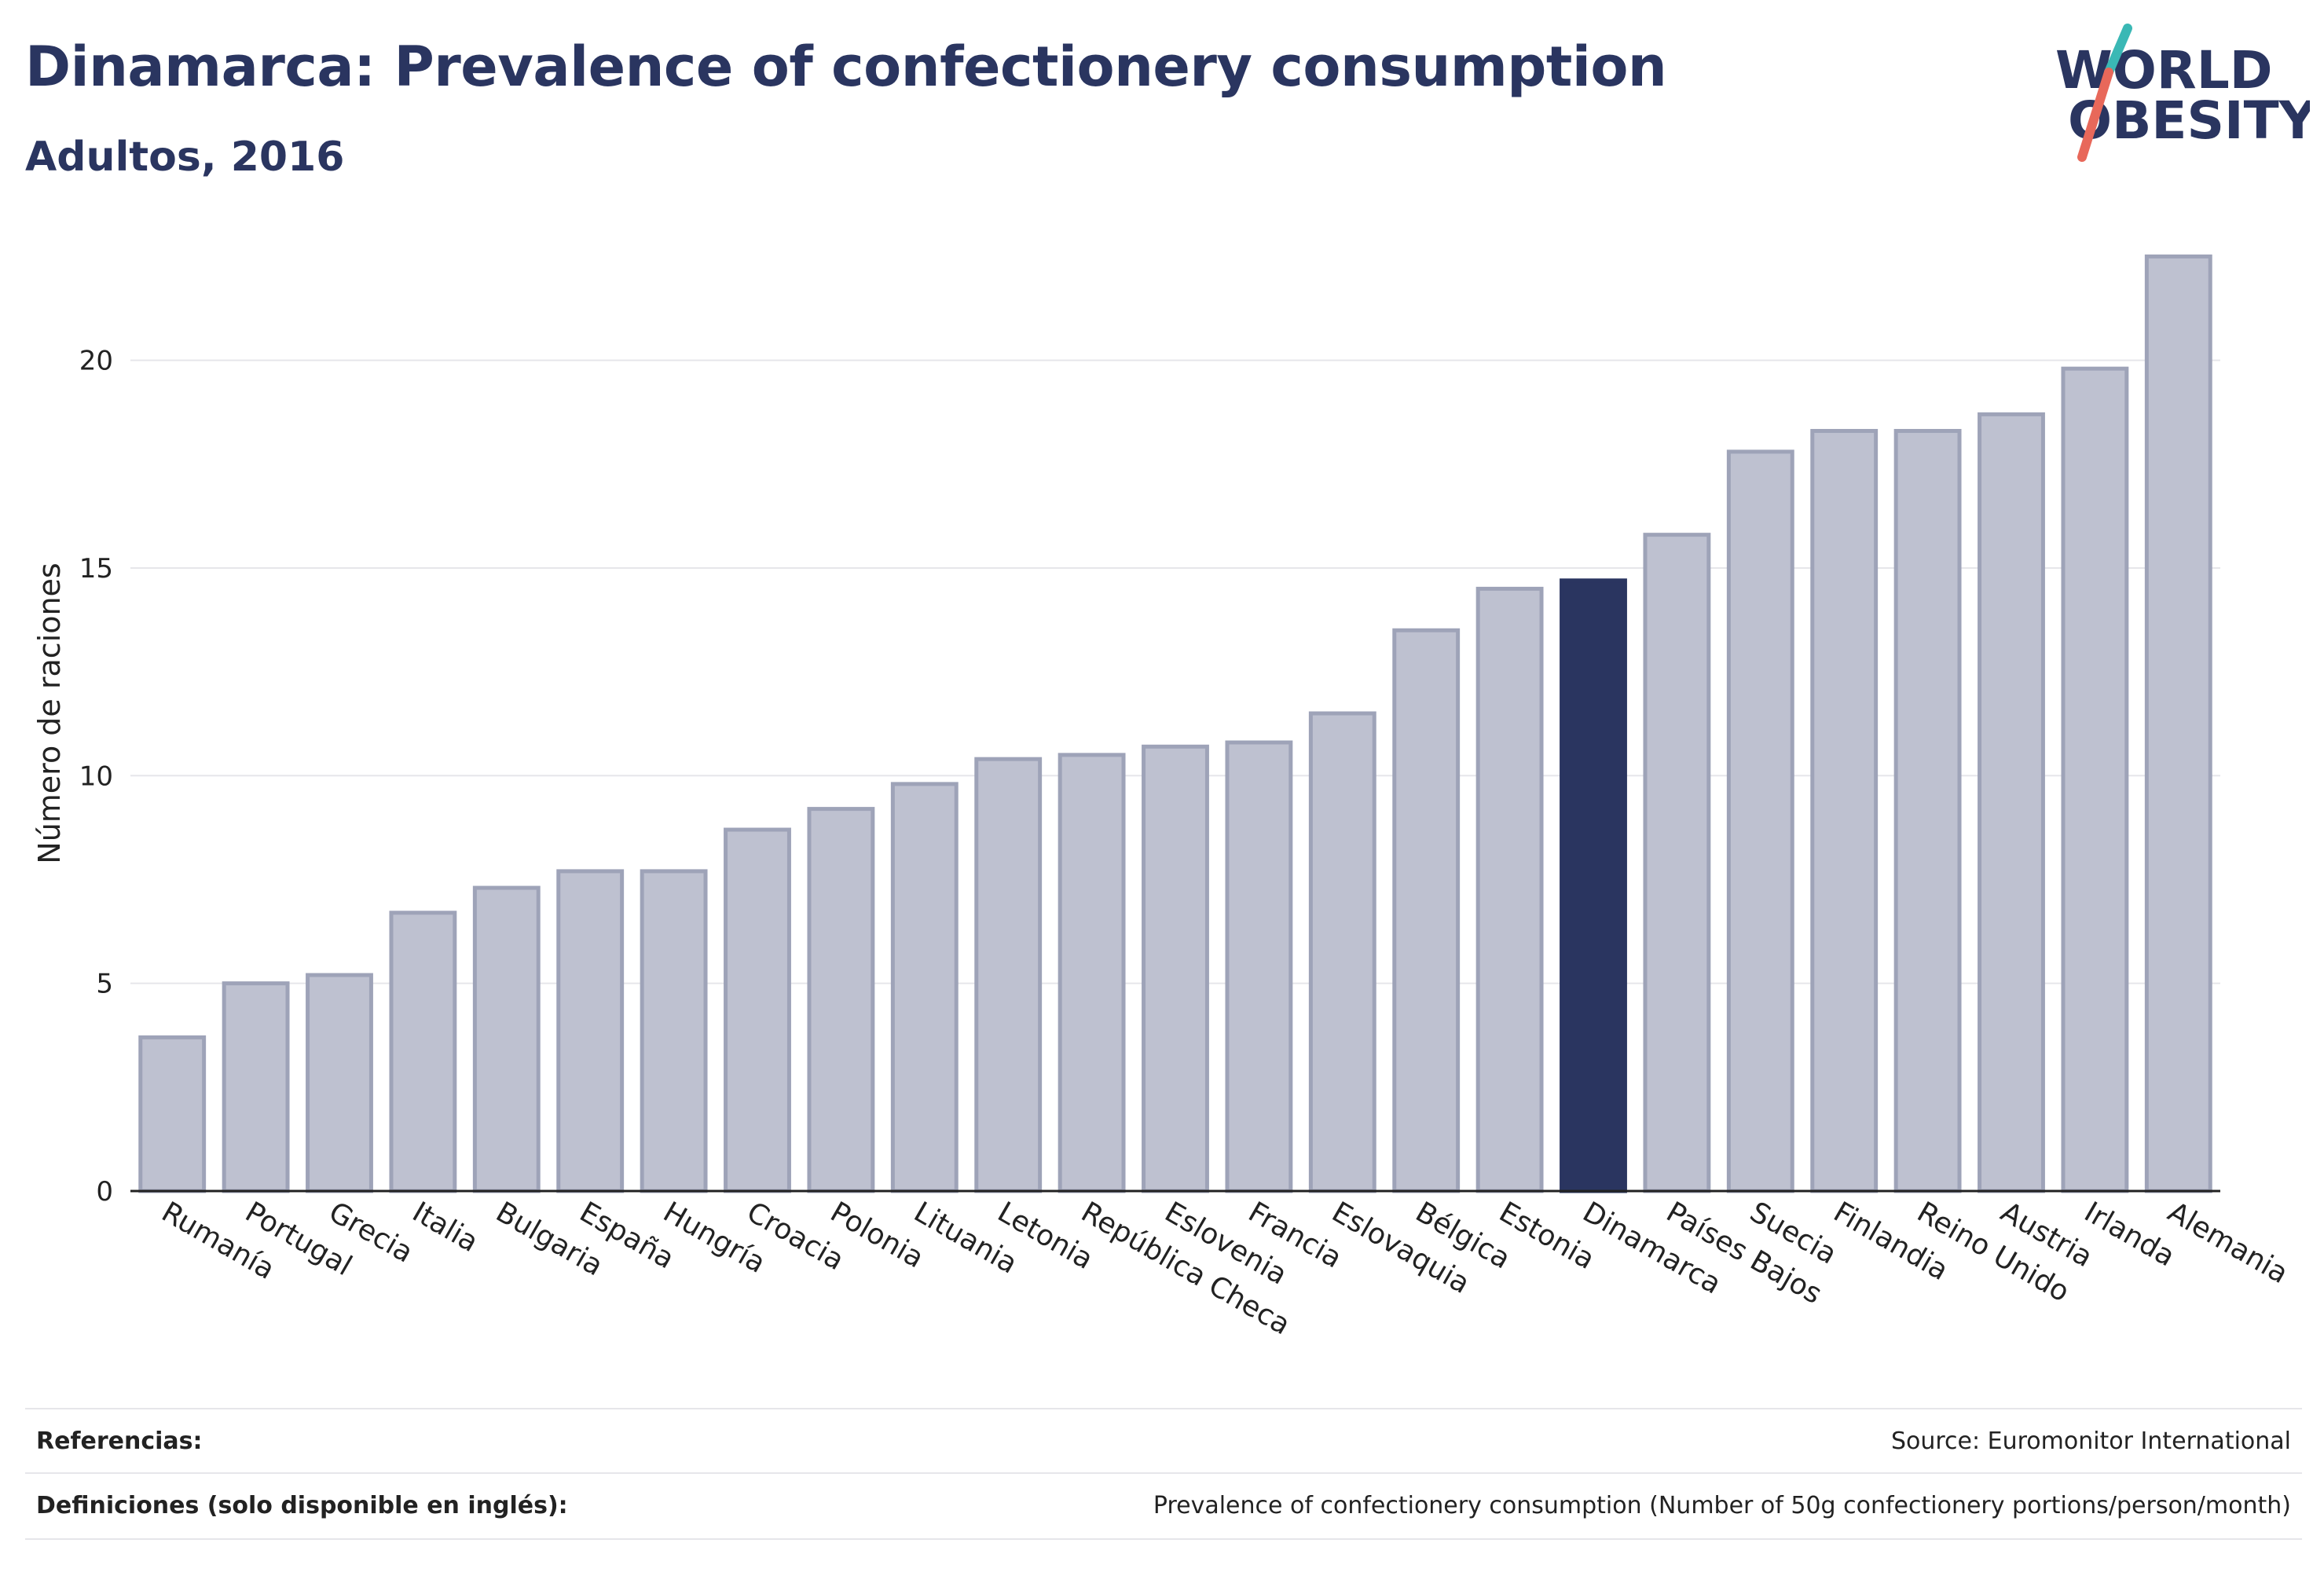 The image size is (2324, 1576). Describe the element at coordinates (2090, 1441) in the screenshot. I see `references-value: Source: Euromonitor International` at that location.